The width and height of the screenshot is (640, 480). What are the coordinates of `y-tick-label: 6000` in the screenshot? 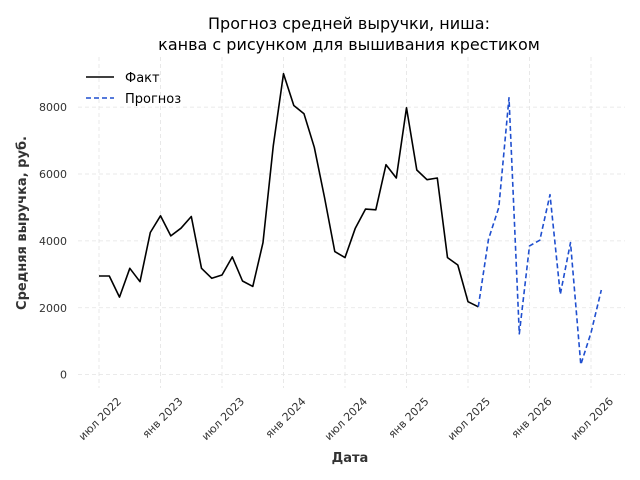 It's located at (53, 174).